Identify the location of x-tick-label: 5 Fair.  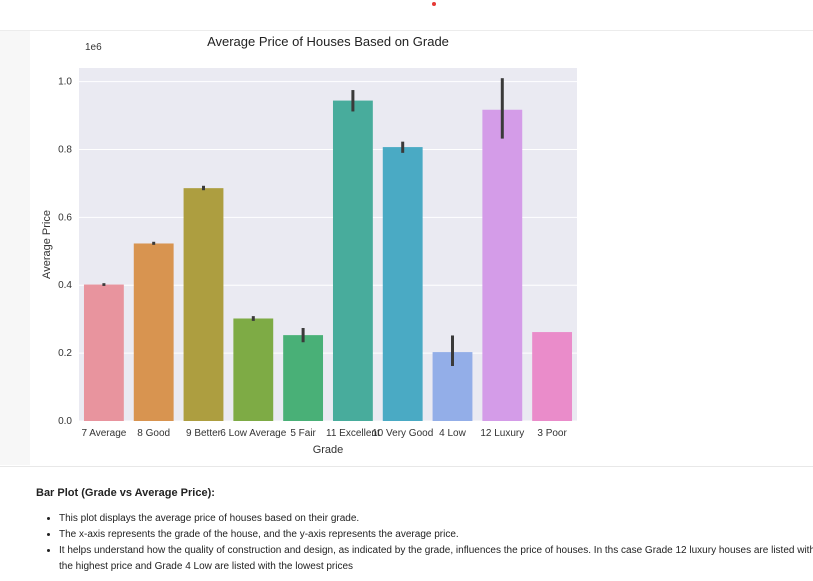
(303, 433).